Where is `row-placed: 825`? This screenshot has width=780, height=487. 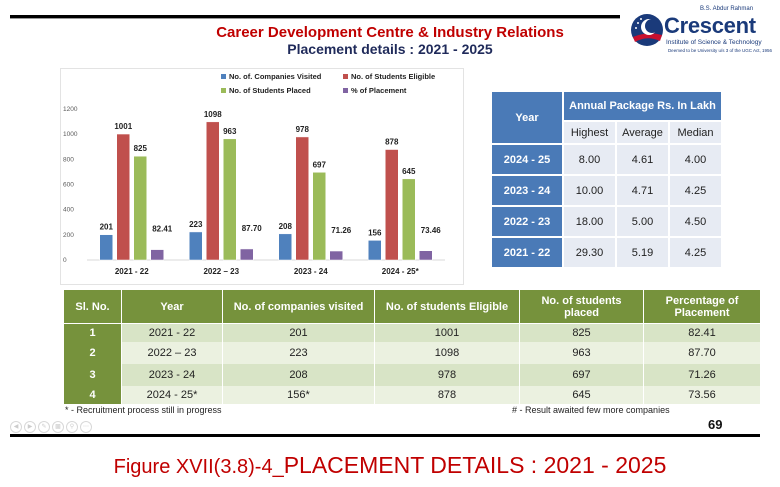 row-placed: 825 is located at coordinates (581, 332).